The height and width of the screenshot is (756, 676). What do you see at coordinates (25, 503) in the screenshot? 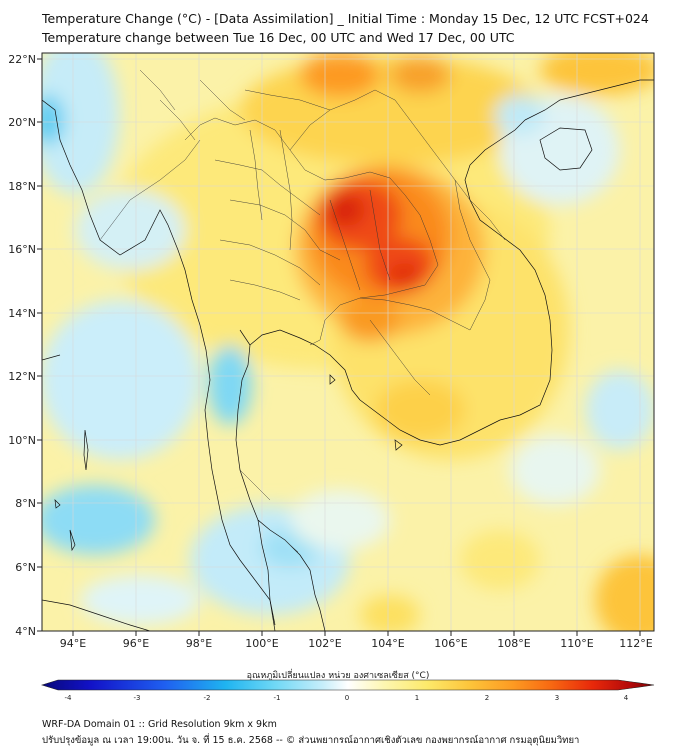
I see `lat-tick-label: 8°N` at bounding box center [25, 503].